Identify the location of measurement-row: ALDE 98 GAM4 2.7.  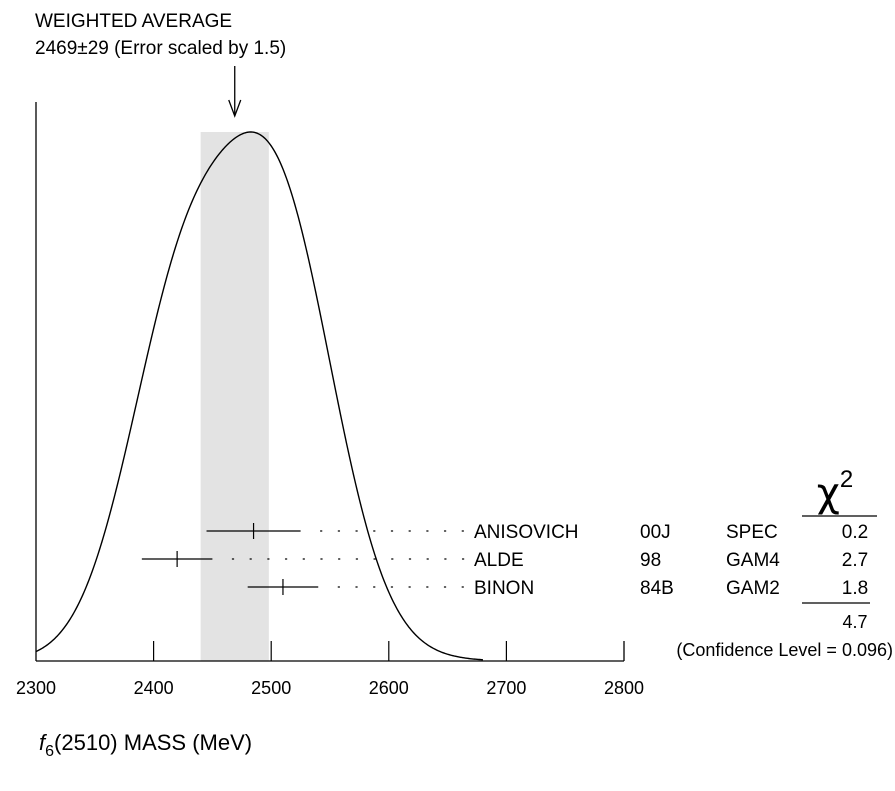
(504, 560).